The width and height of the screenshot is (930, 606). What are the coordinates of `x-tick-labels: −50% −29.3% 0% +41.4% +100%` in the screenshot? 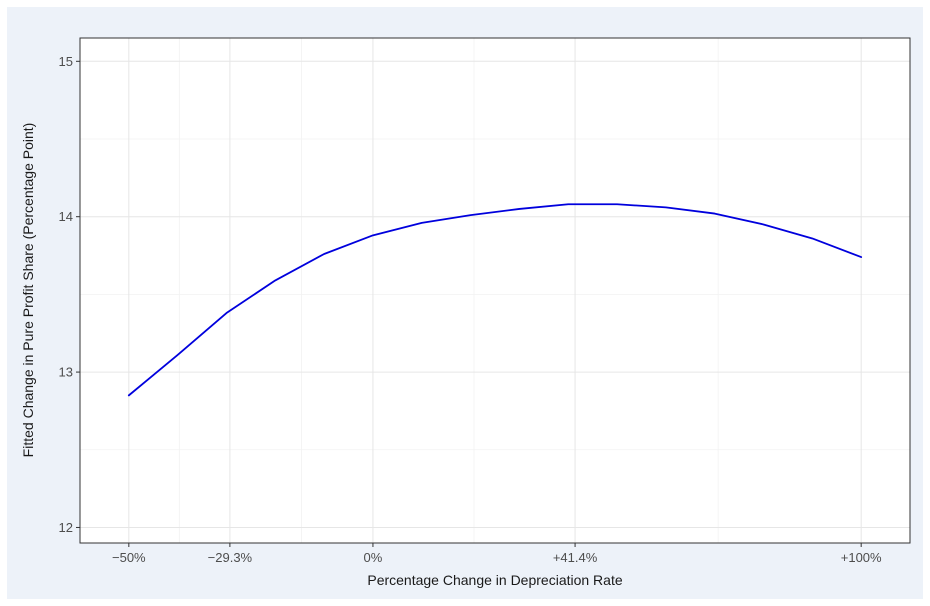 It's located at (497, 557).